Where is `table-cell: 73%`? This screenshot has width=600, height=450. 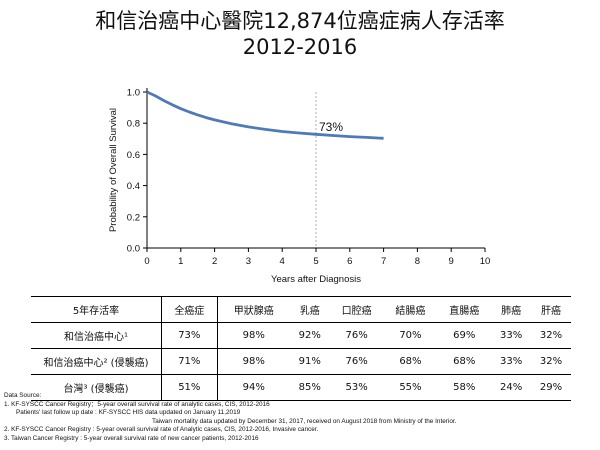
table-cell: 73% is located at coordinates (189, 335).